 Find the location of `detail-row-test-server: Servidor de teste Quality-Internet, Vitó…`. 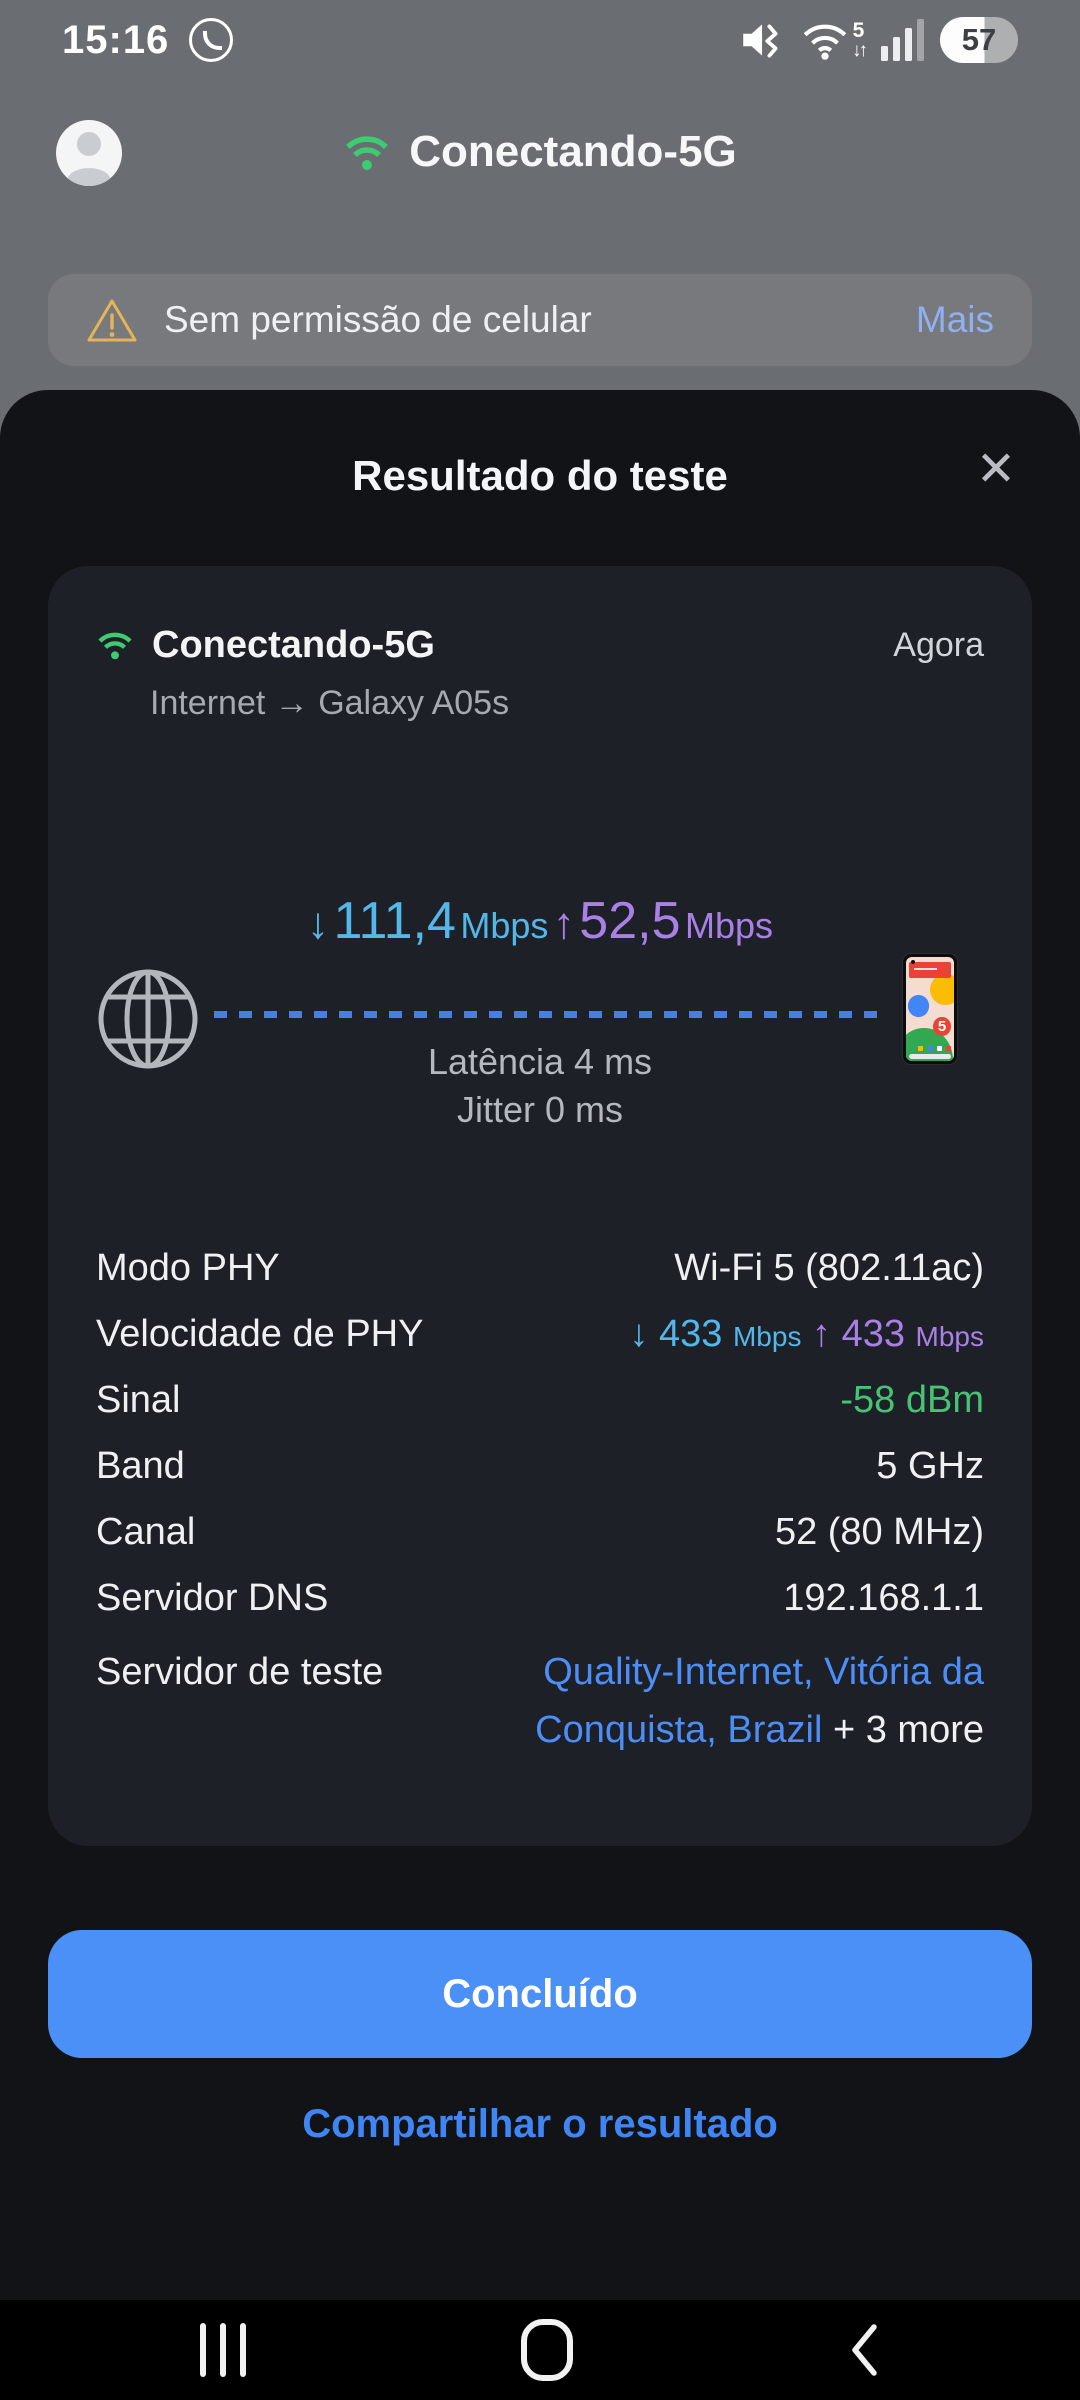

detail-row-test-server: Servidor de teste Quality-Internet, Vitó… is located at coordinates (540, 1701).